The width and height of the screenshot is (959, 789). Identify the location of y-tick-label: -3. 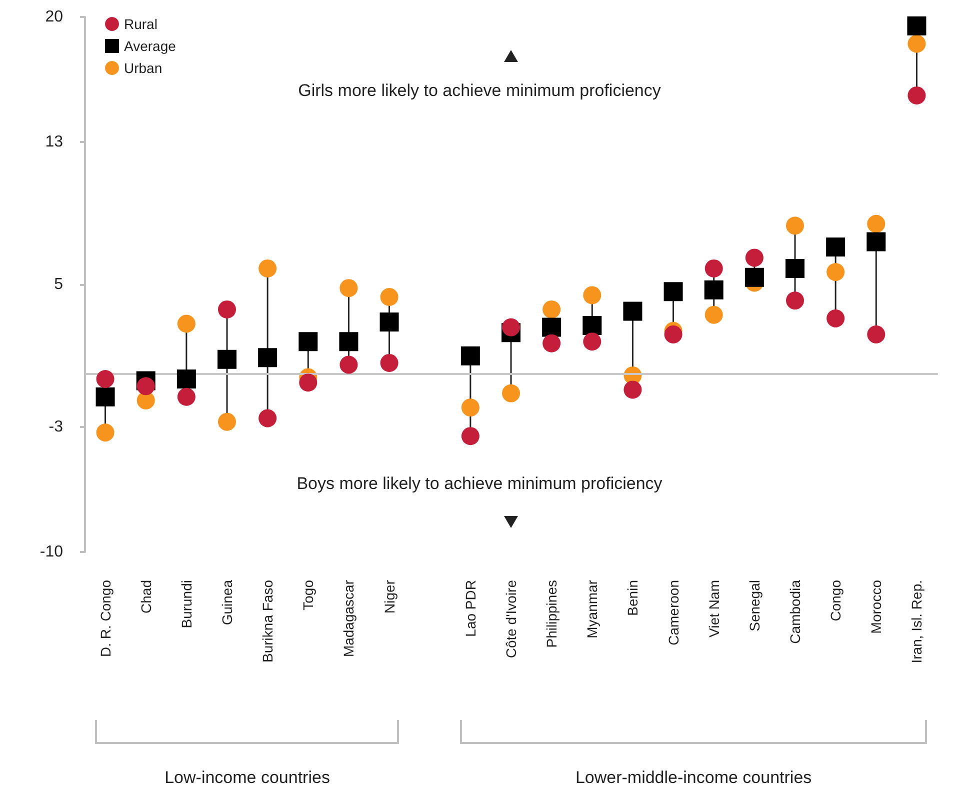
(56, 427).